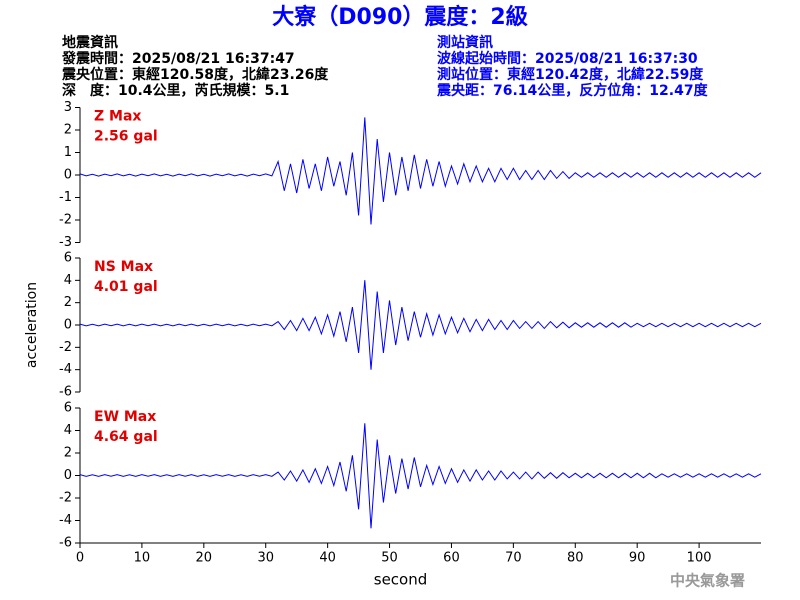 This screenshot has width=800, height=600. Describe the element at coordinates (126, 437) in the screenshot. I see `annotation: 4.64 gal` at that location.